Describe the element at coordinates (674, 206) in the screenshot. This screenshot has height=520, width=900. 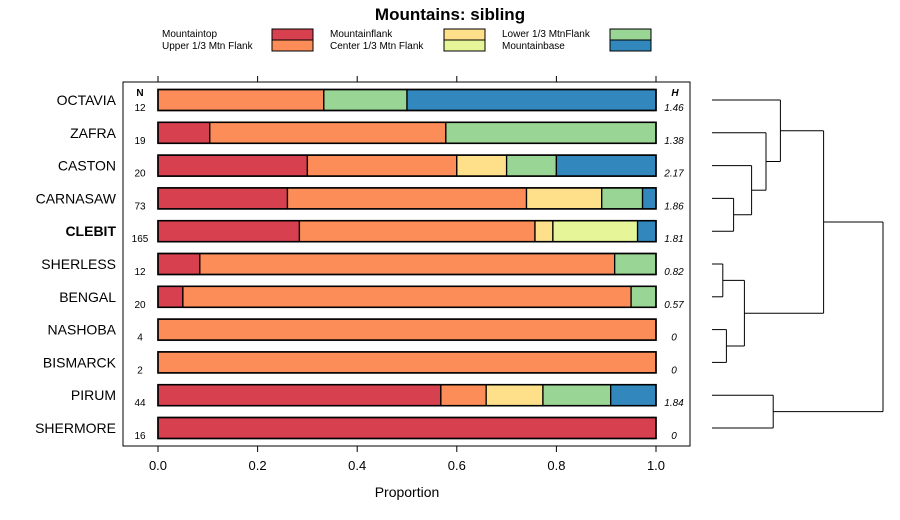
I see `h-label: 1.86` at that location.